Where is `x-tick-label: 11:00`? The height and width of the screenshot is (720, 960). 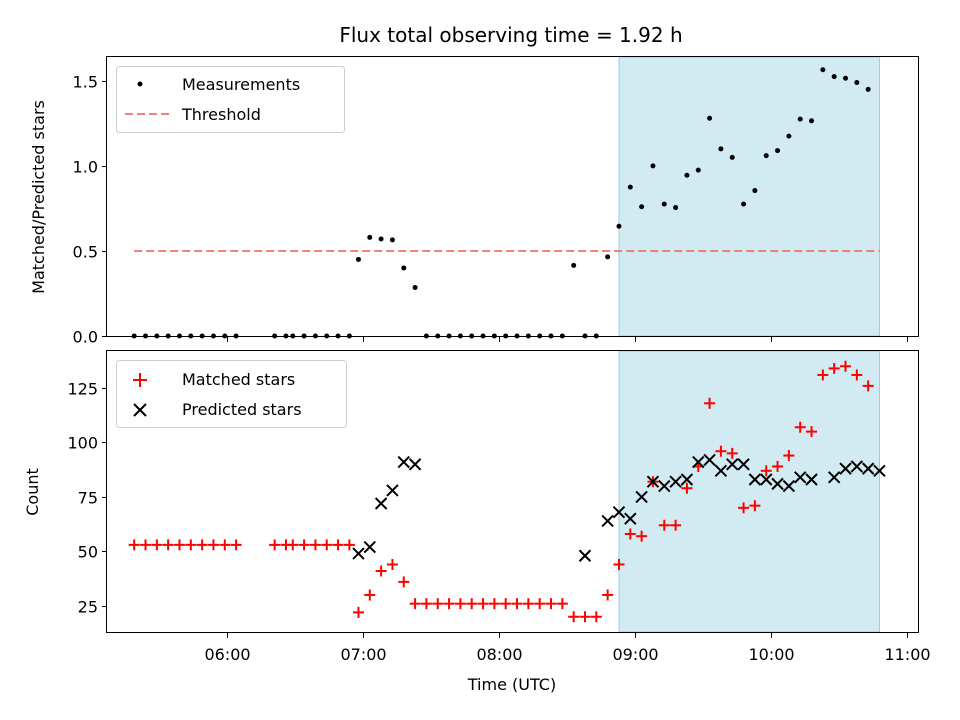
x-tick-label: 11:00 is located at coordinates (907, 654).